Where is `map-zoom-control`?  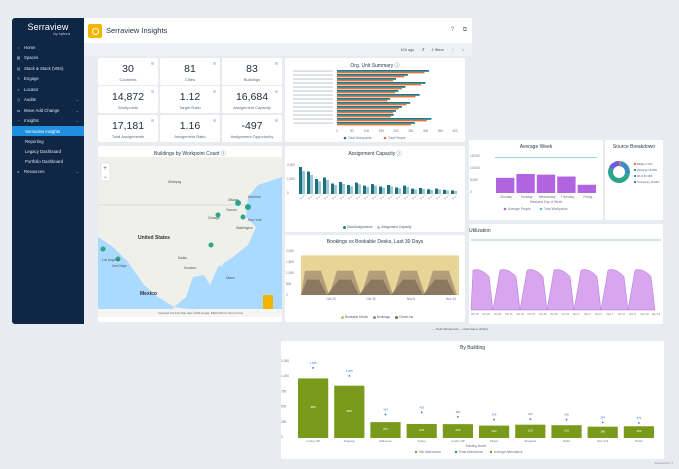
map-zoom-control is located at coordinates (105, 172).